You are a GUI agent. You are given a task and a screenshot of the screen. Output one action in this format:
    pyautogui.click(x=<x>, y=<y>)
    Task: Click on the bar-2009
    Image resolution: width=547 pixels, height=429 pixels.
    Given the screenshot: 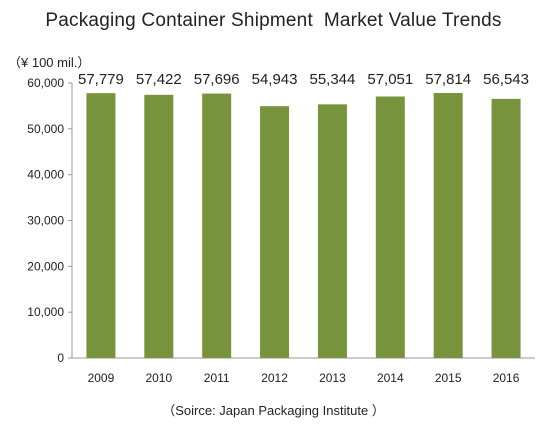 What is the action you would take?
    pyautogui.click(x=101, y=226)
    